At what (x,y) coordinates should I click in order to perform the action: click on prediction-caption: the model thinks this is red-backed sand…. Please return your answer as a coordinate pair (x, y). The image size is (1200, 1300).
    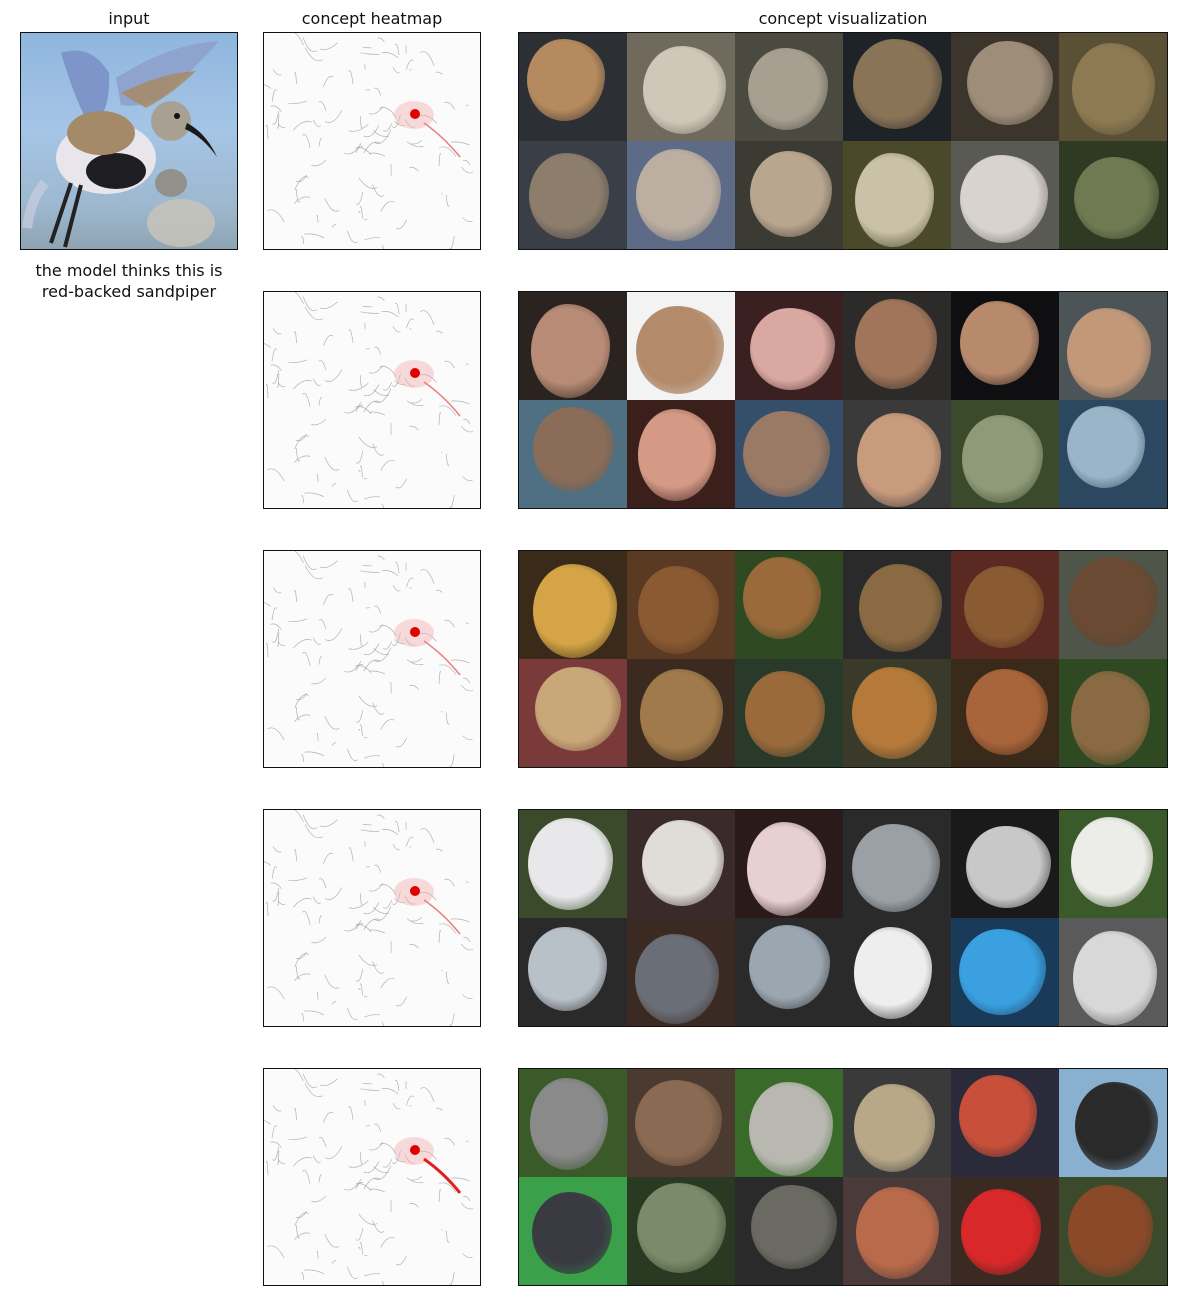
    Looking at the image, I should click on (129, 281).